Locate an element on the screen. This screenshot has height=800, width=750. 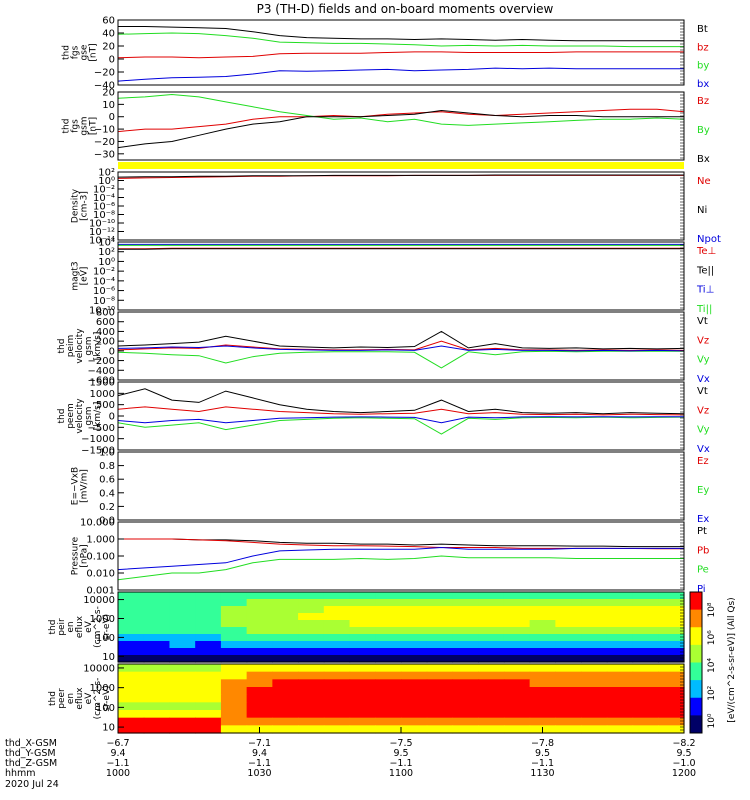
y-tick-label: −30 is located at coordinates (104, 154).